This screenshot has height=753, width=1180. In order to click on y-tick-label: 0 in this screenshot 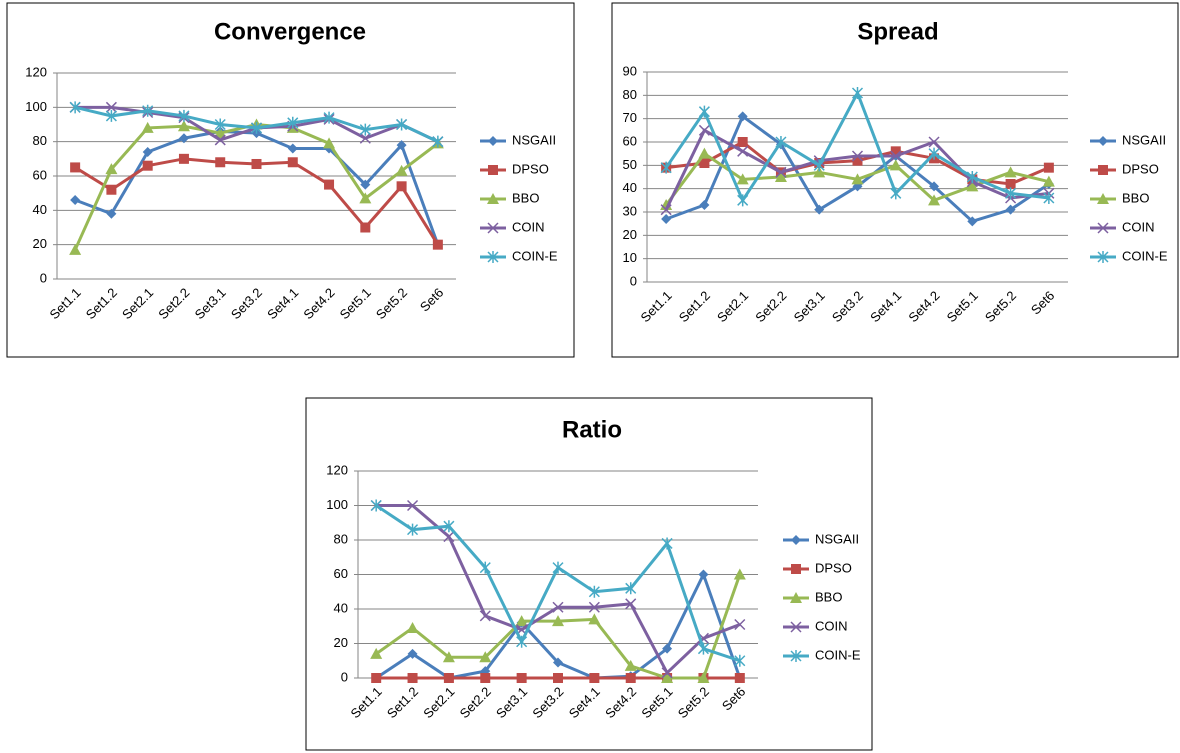, I will do `click(344, 676)`.